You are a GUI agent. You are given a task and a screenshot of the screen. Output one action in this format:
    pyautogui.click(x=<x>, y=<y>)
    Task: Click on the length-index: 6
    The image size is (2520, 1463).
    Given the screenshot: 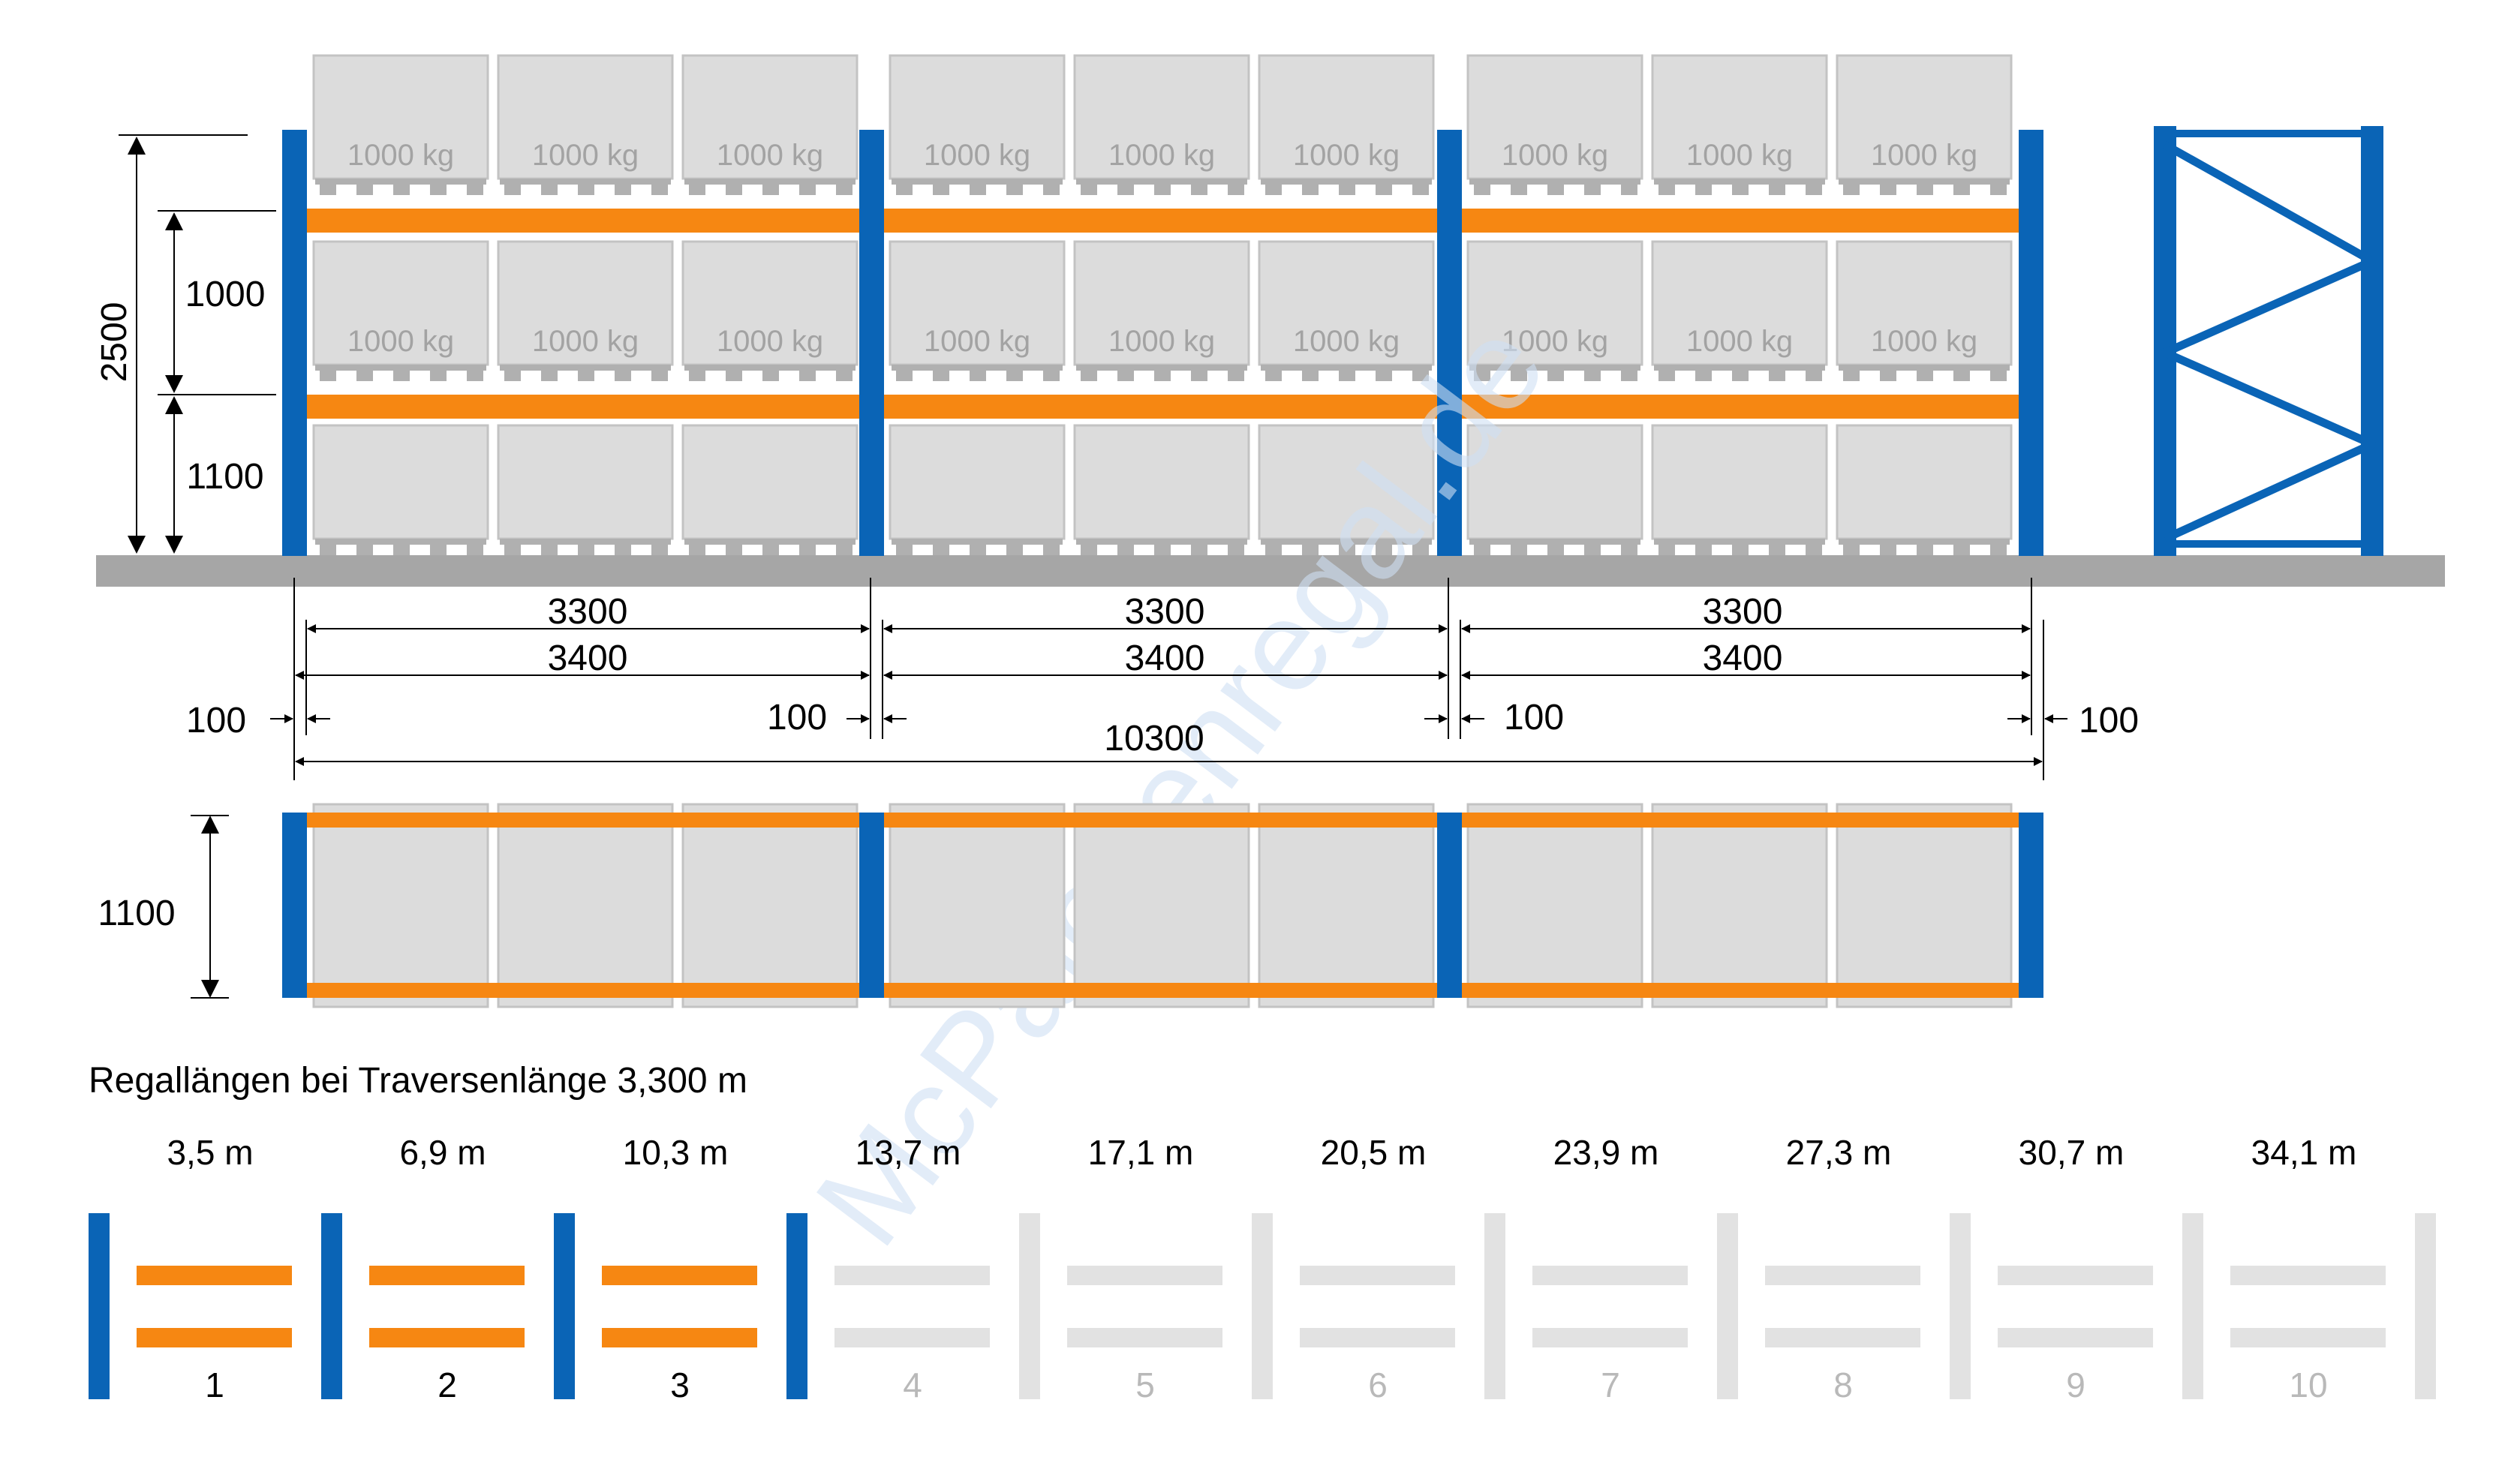 What is the action you would take?
    pyautogui.click(x=1378, y=1384)
    